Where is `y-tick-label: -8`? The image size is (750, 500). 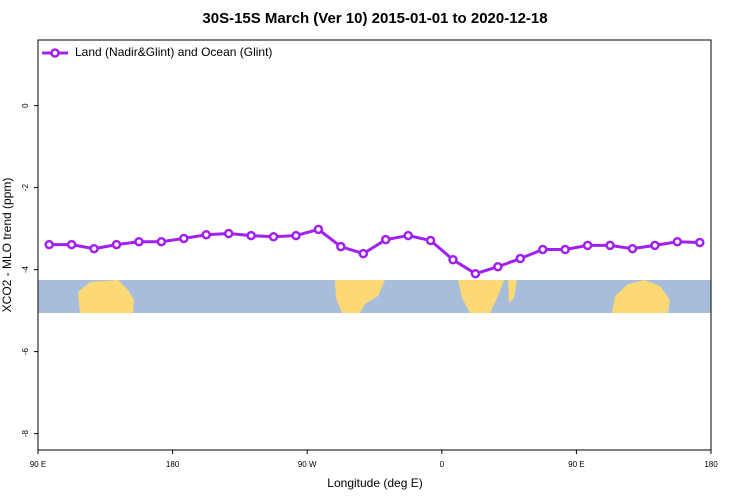 y-tick-label: -8 is located at coordinates (25, 433).